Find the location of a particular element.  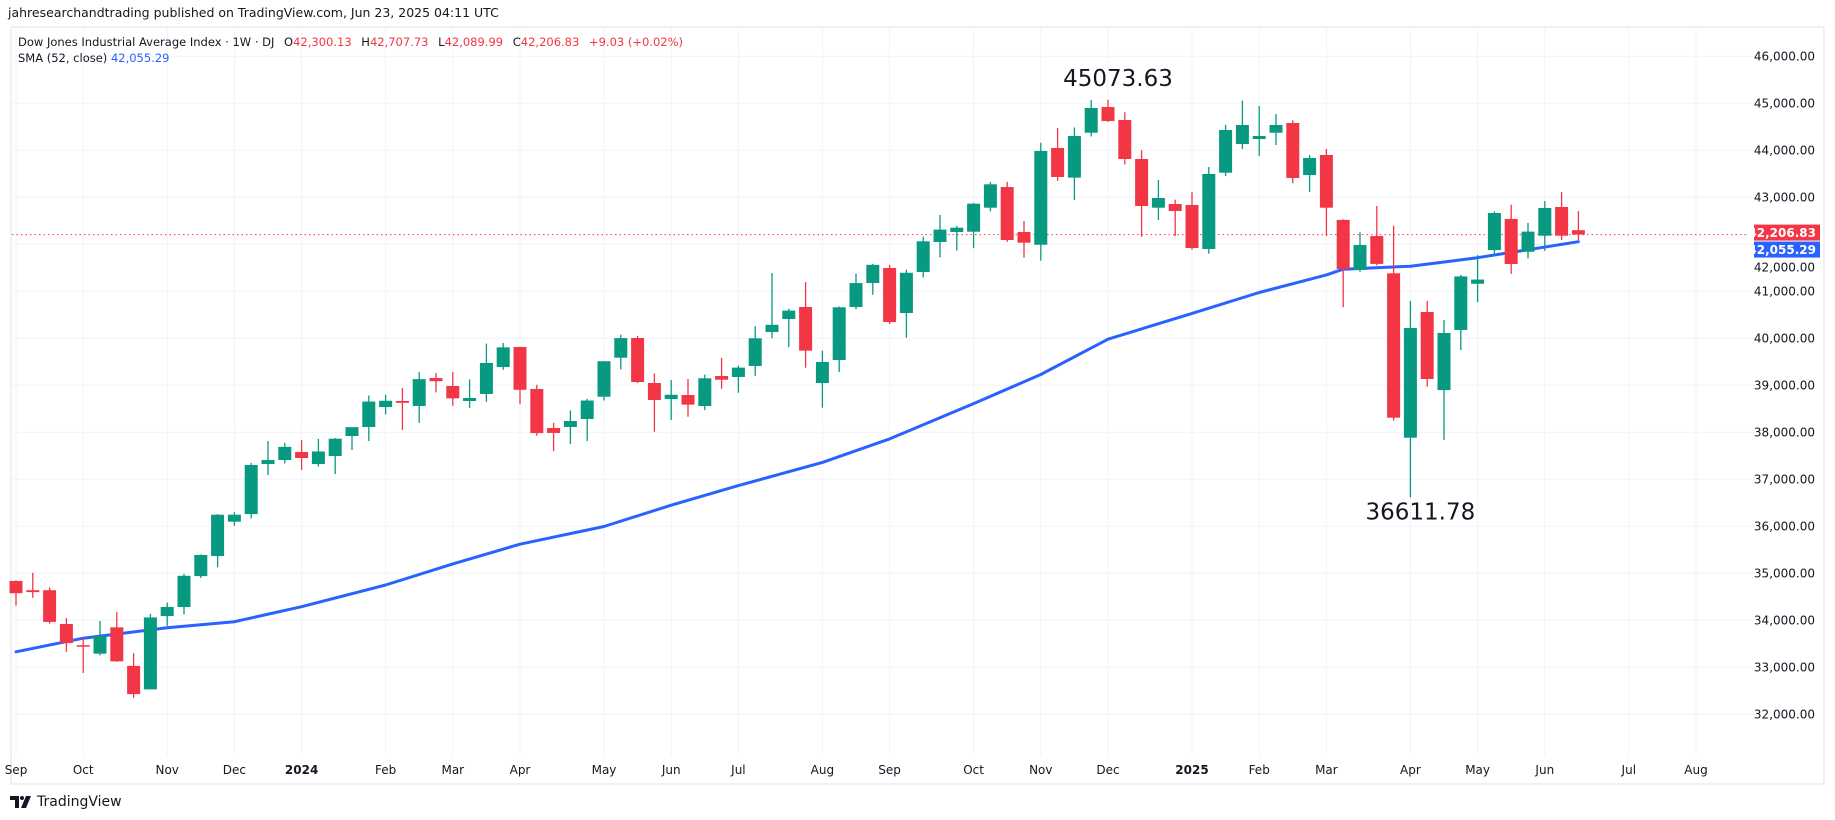

tradingview-logo: TradingView is located at coordinates (66, 802).